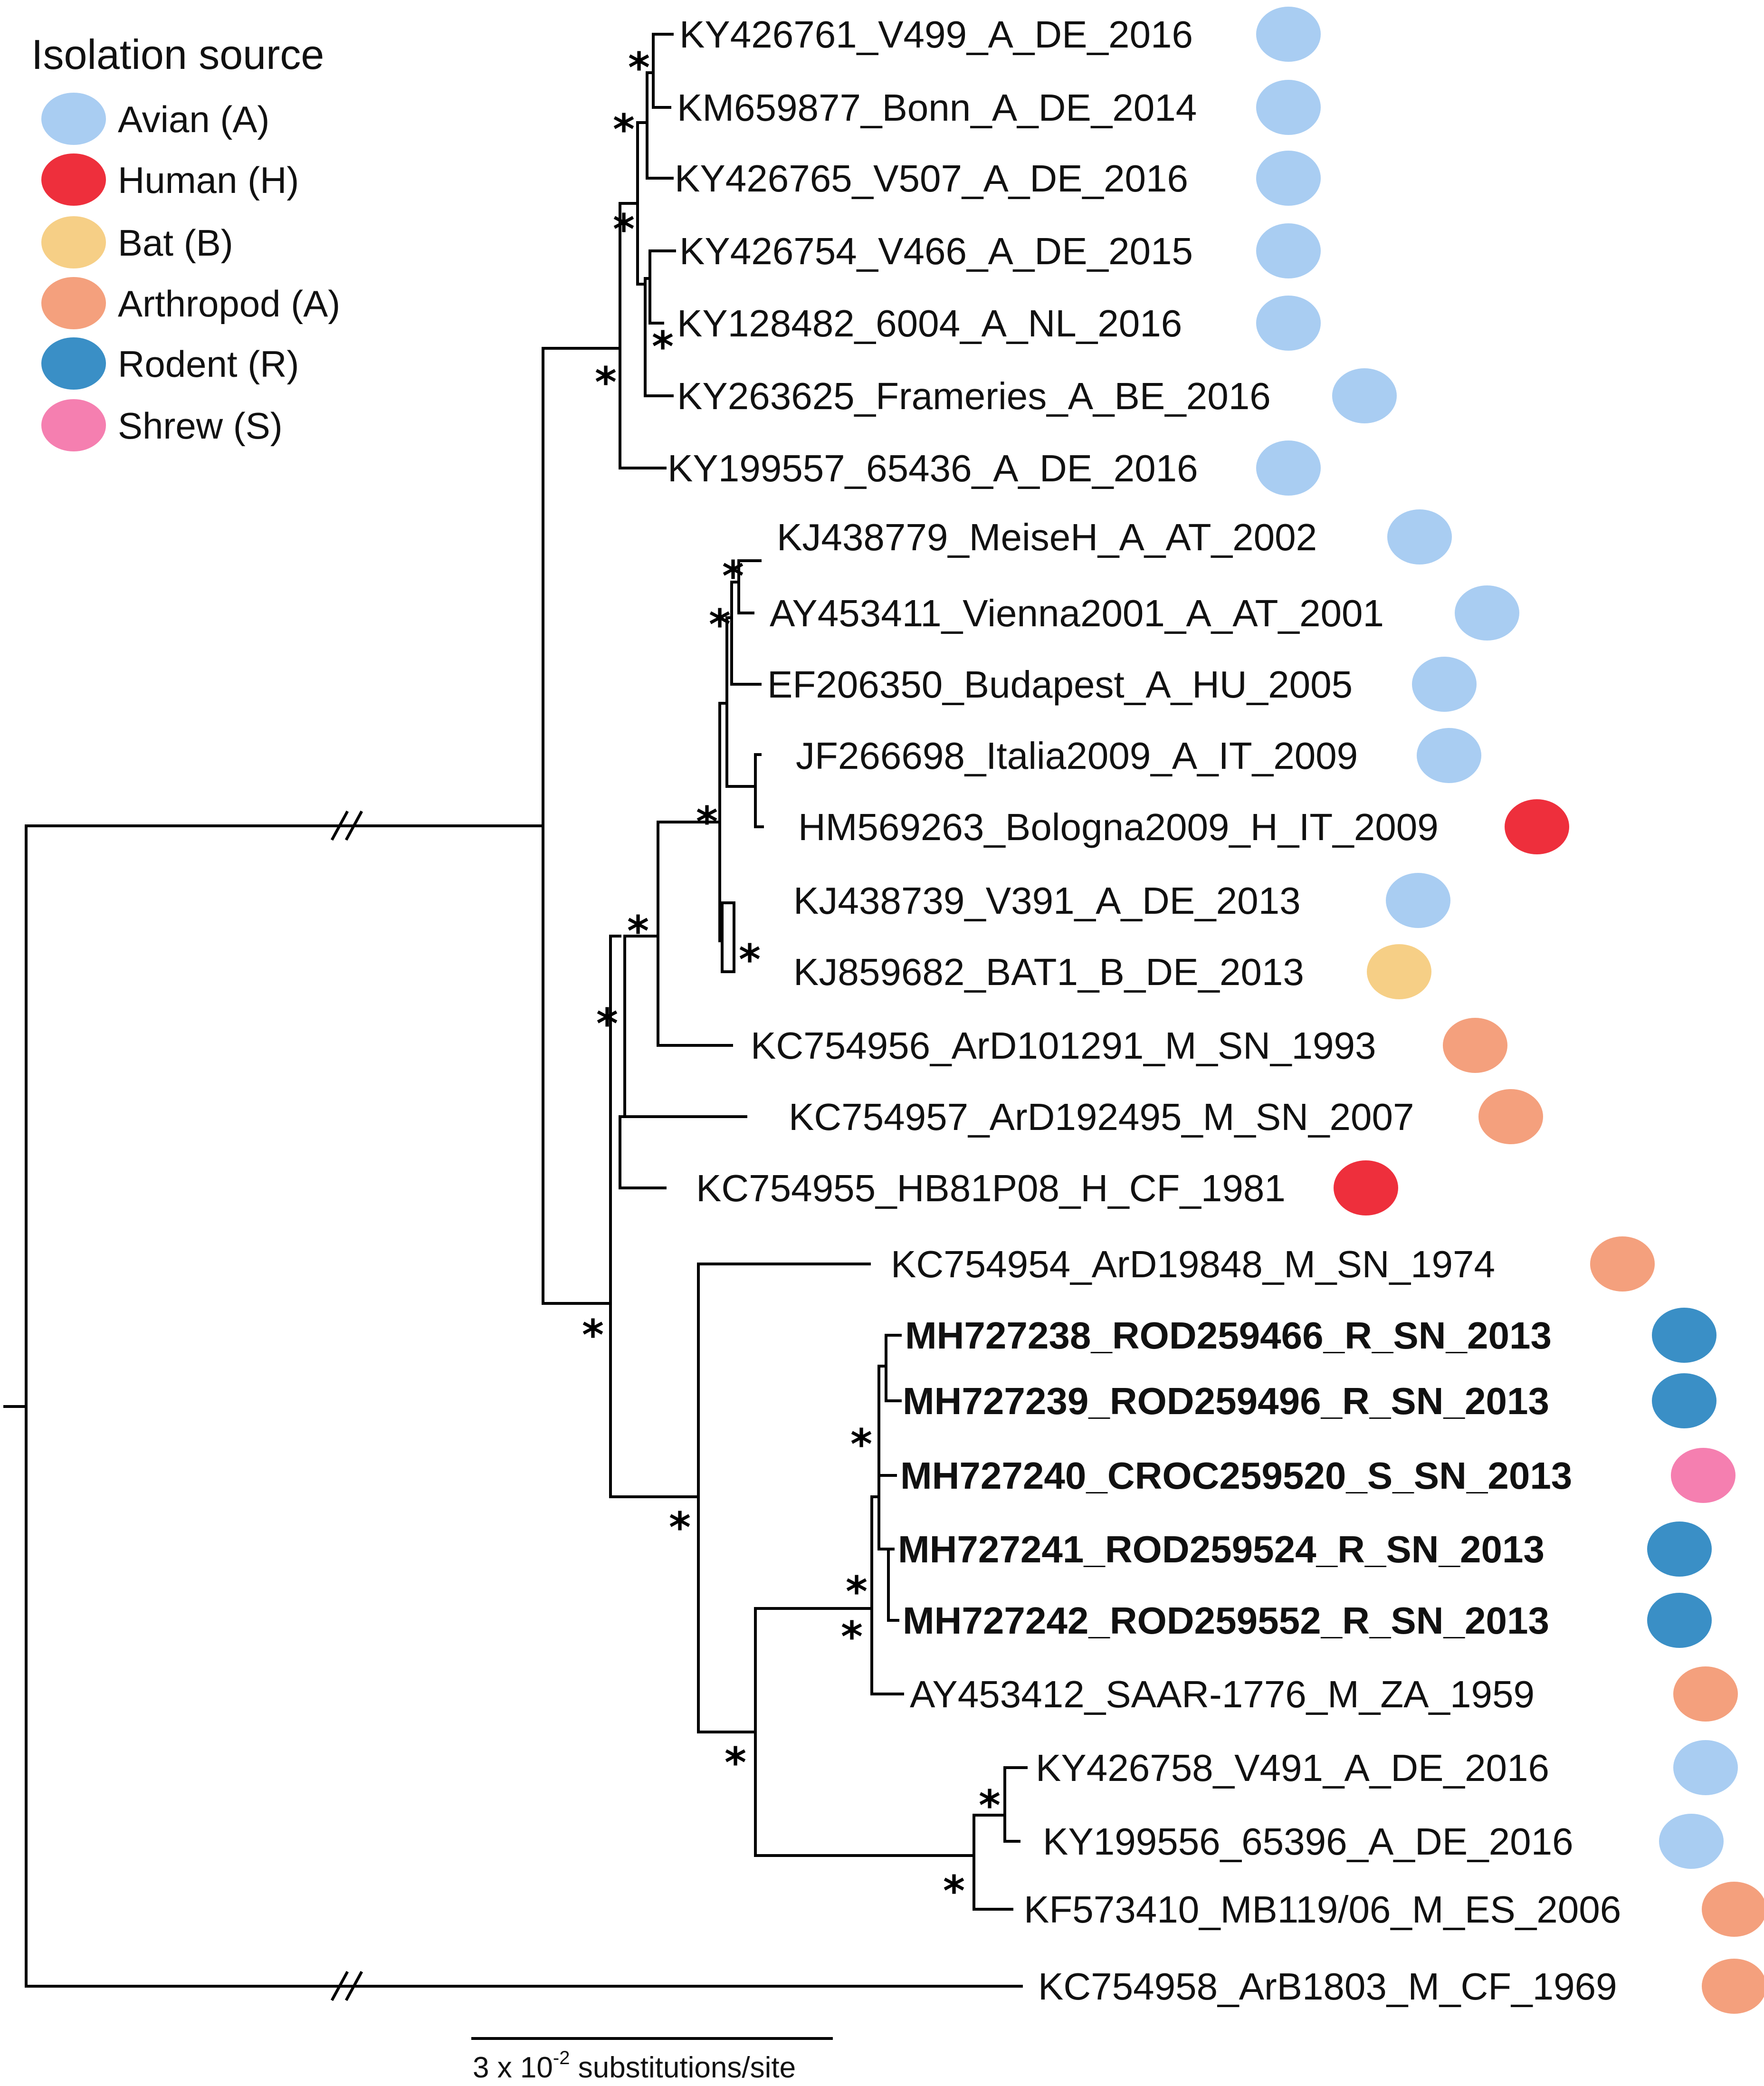  I want to click on tip: AY453411_Vienna2001_A_AT_2001, so click(1144, 613).